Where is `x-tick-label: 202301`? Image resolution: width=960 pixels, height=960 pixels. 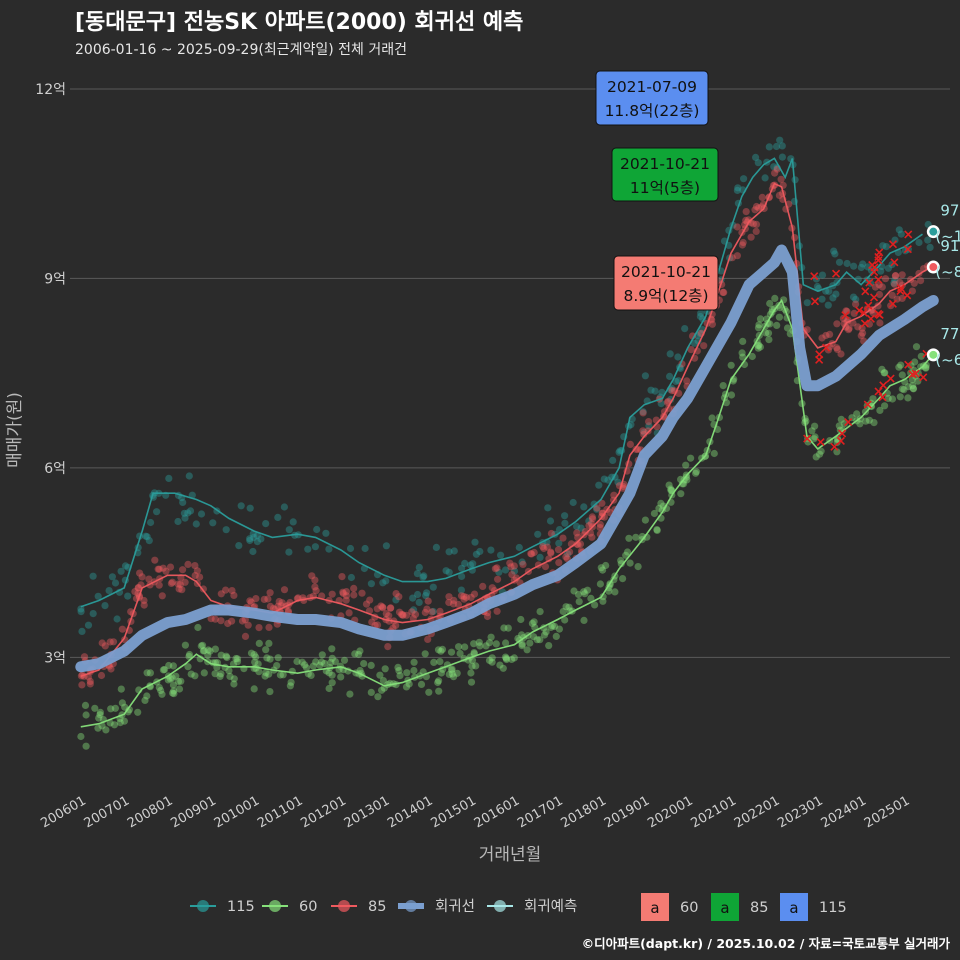 x-tick-label: 202301 is located at coordinates (800, 812).